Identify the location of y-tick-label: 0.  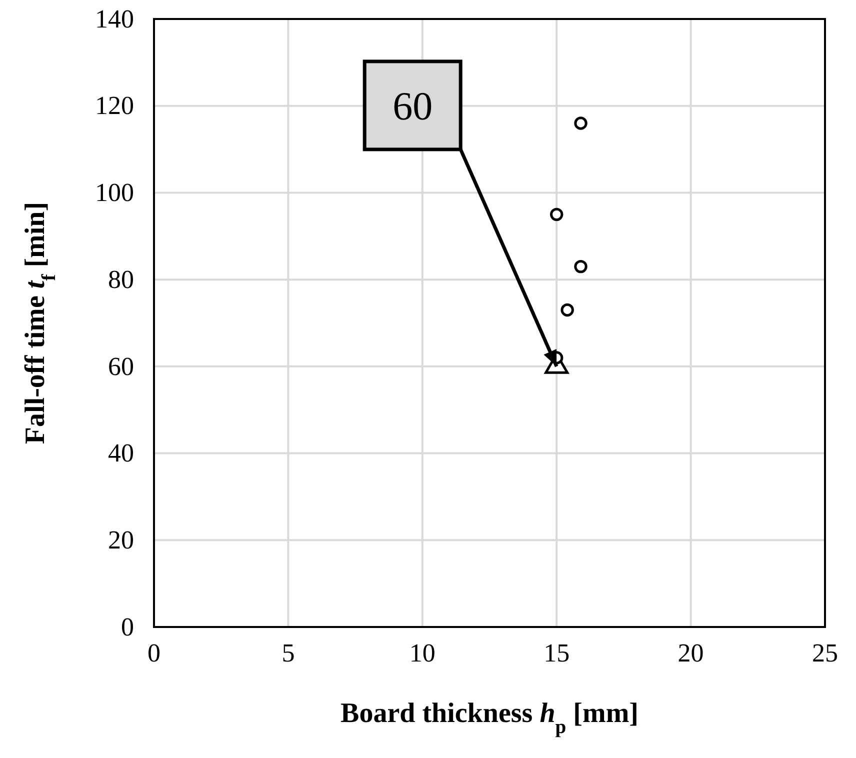
(127, 627).